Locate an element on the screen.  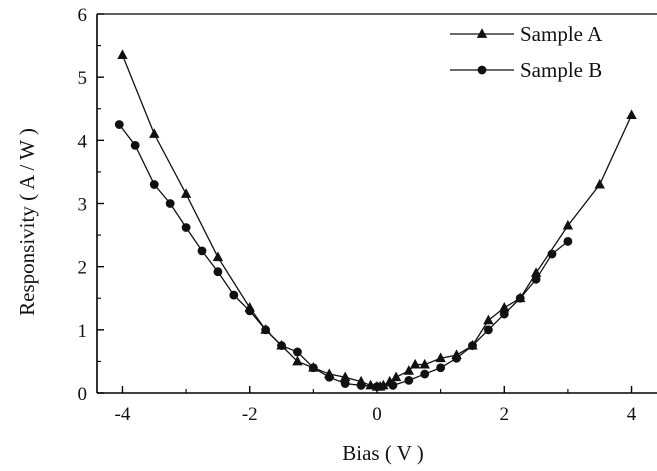
legend-label: Sample B is located at coordinates (561, 70).